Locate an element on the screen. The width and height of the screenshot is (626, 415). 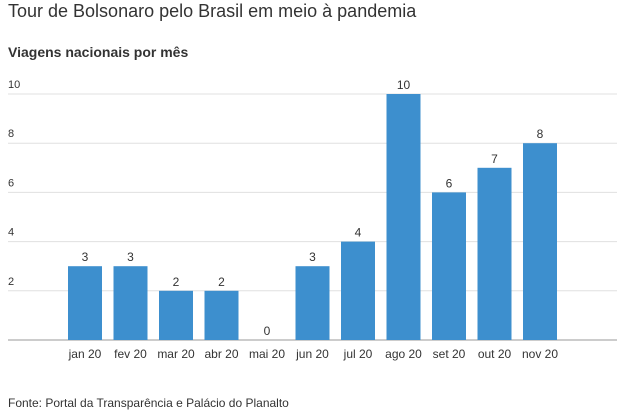
y-tick-label: 6 is located at coordinates (11, 183).